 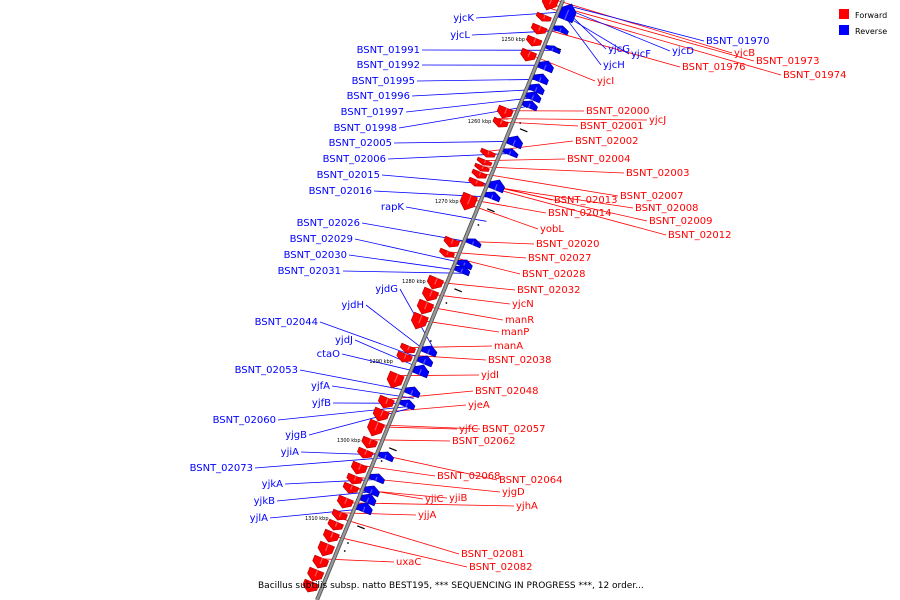 What do you see at coordinates (553, 274) in the screenshot?
I see `gene-label-bsnt_02028: BSNT_02028` at bounding box center [553, 274].